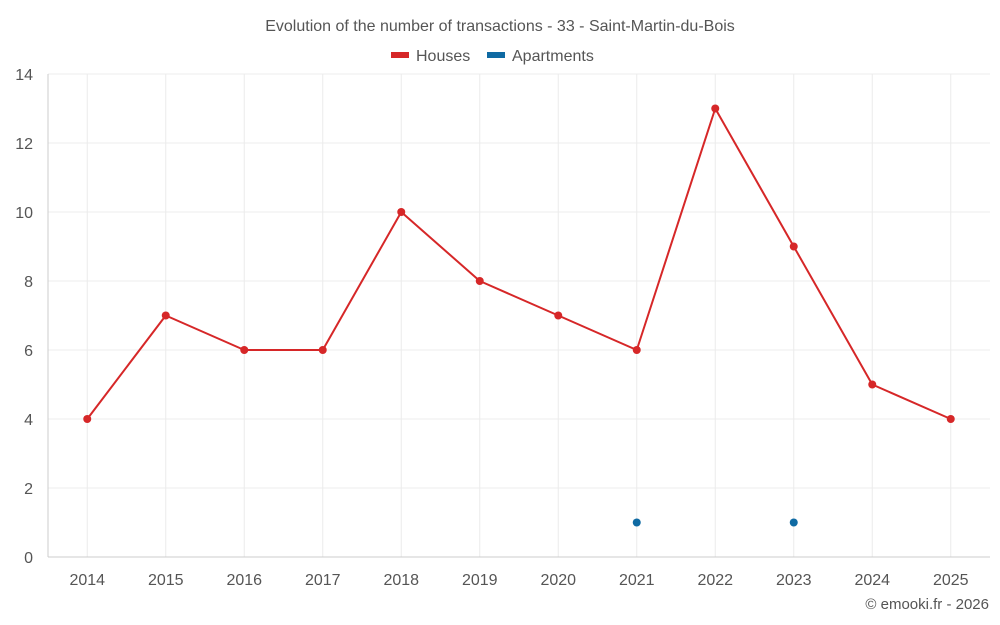 This screenshot has width=1000, height=625. I want to click on y-tick-label: 2, so click(28, 489).